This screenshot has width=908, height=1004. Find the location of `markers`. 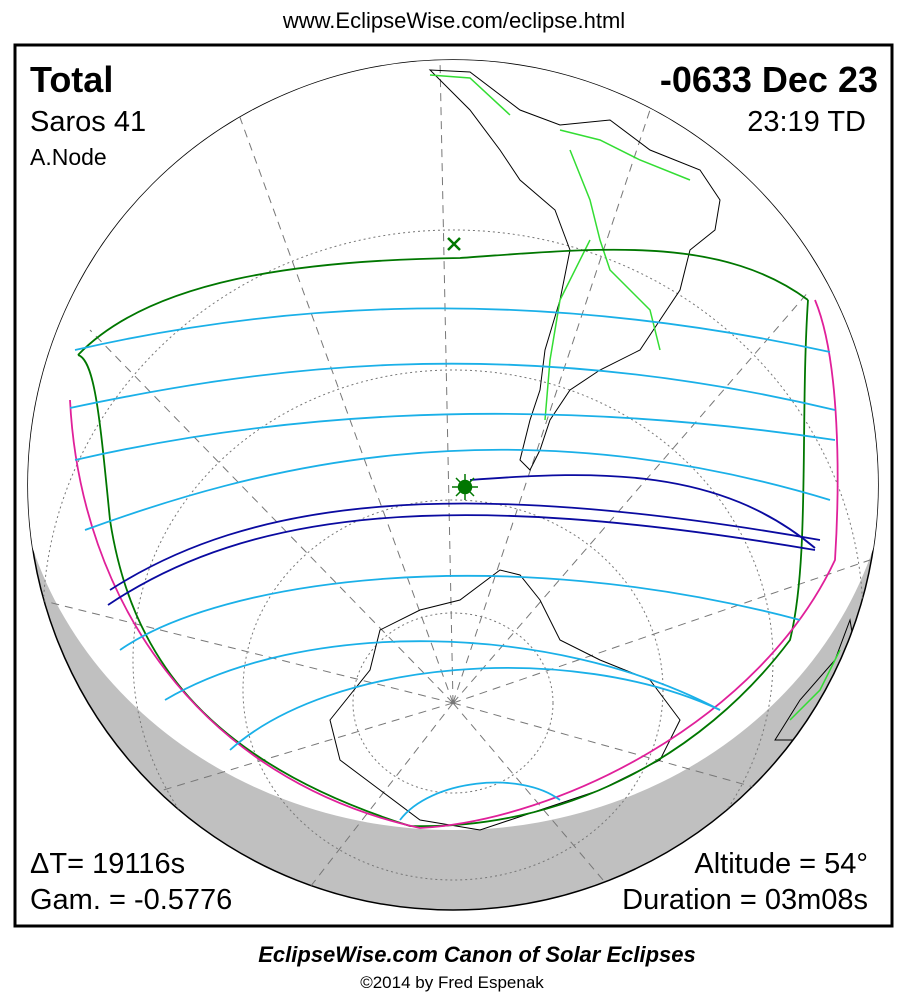

markers is located at coordinates (462, 368).